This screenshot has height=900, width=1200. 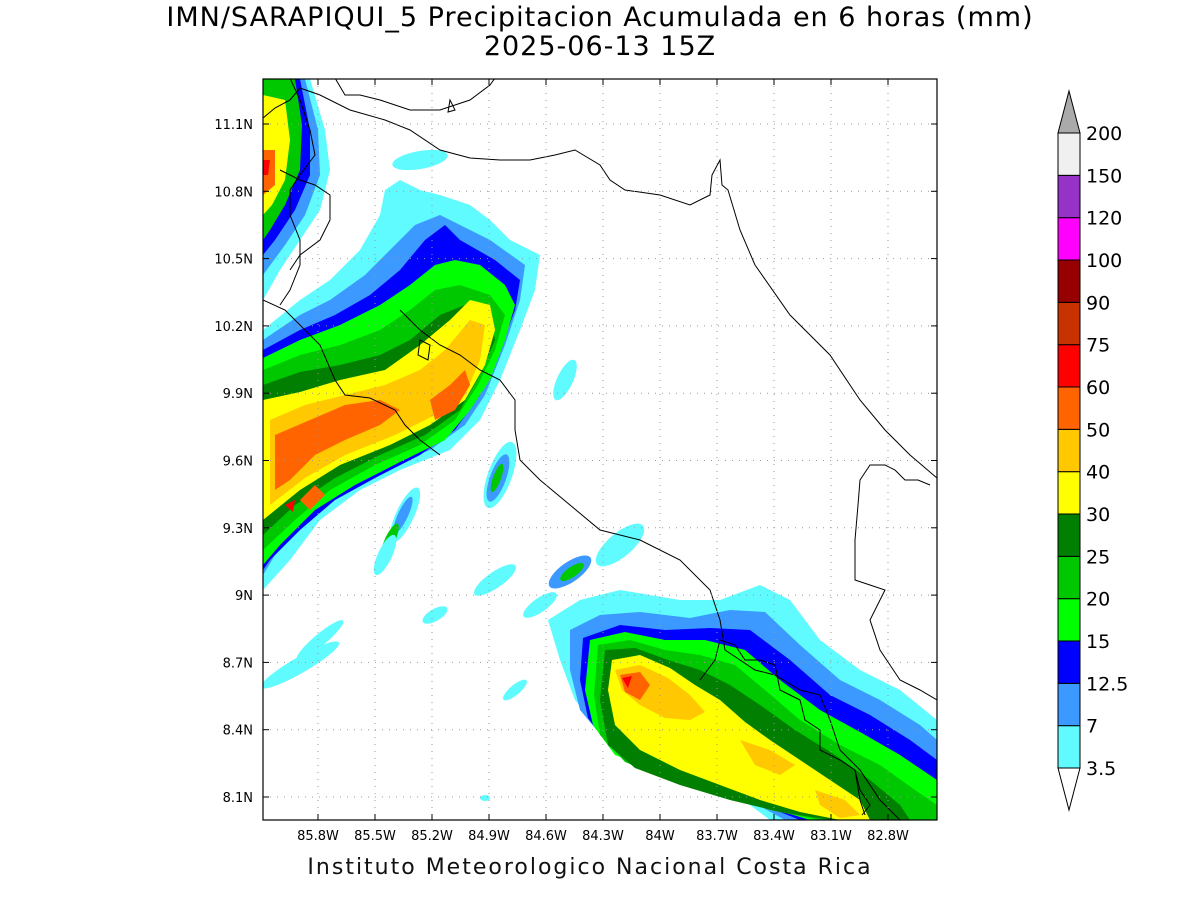 I want to click on rain-band-north-coast, so click(x=296, y=189).